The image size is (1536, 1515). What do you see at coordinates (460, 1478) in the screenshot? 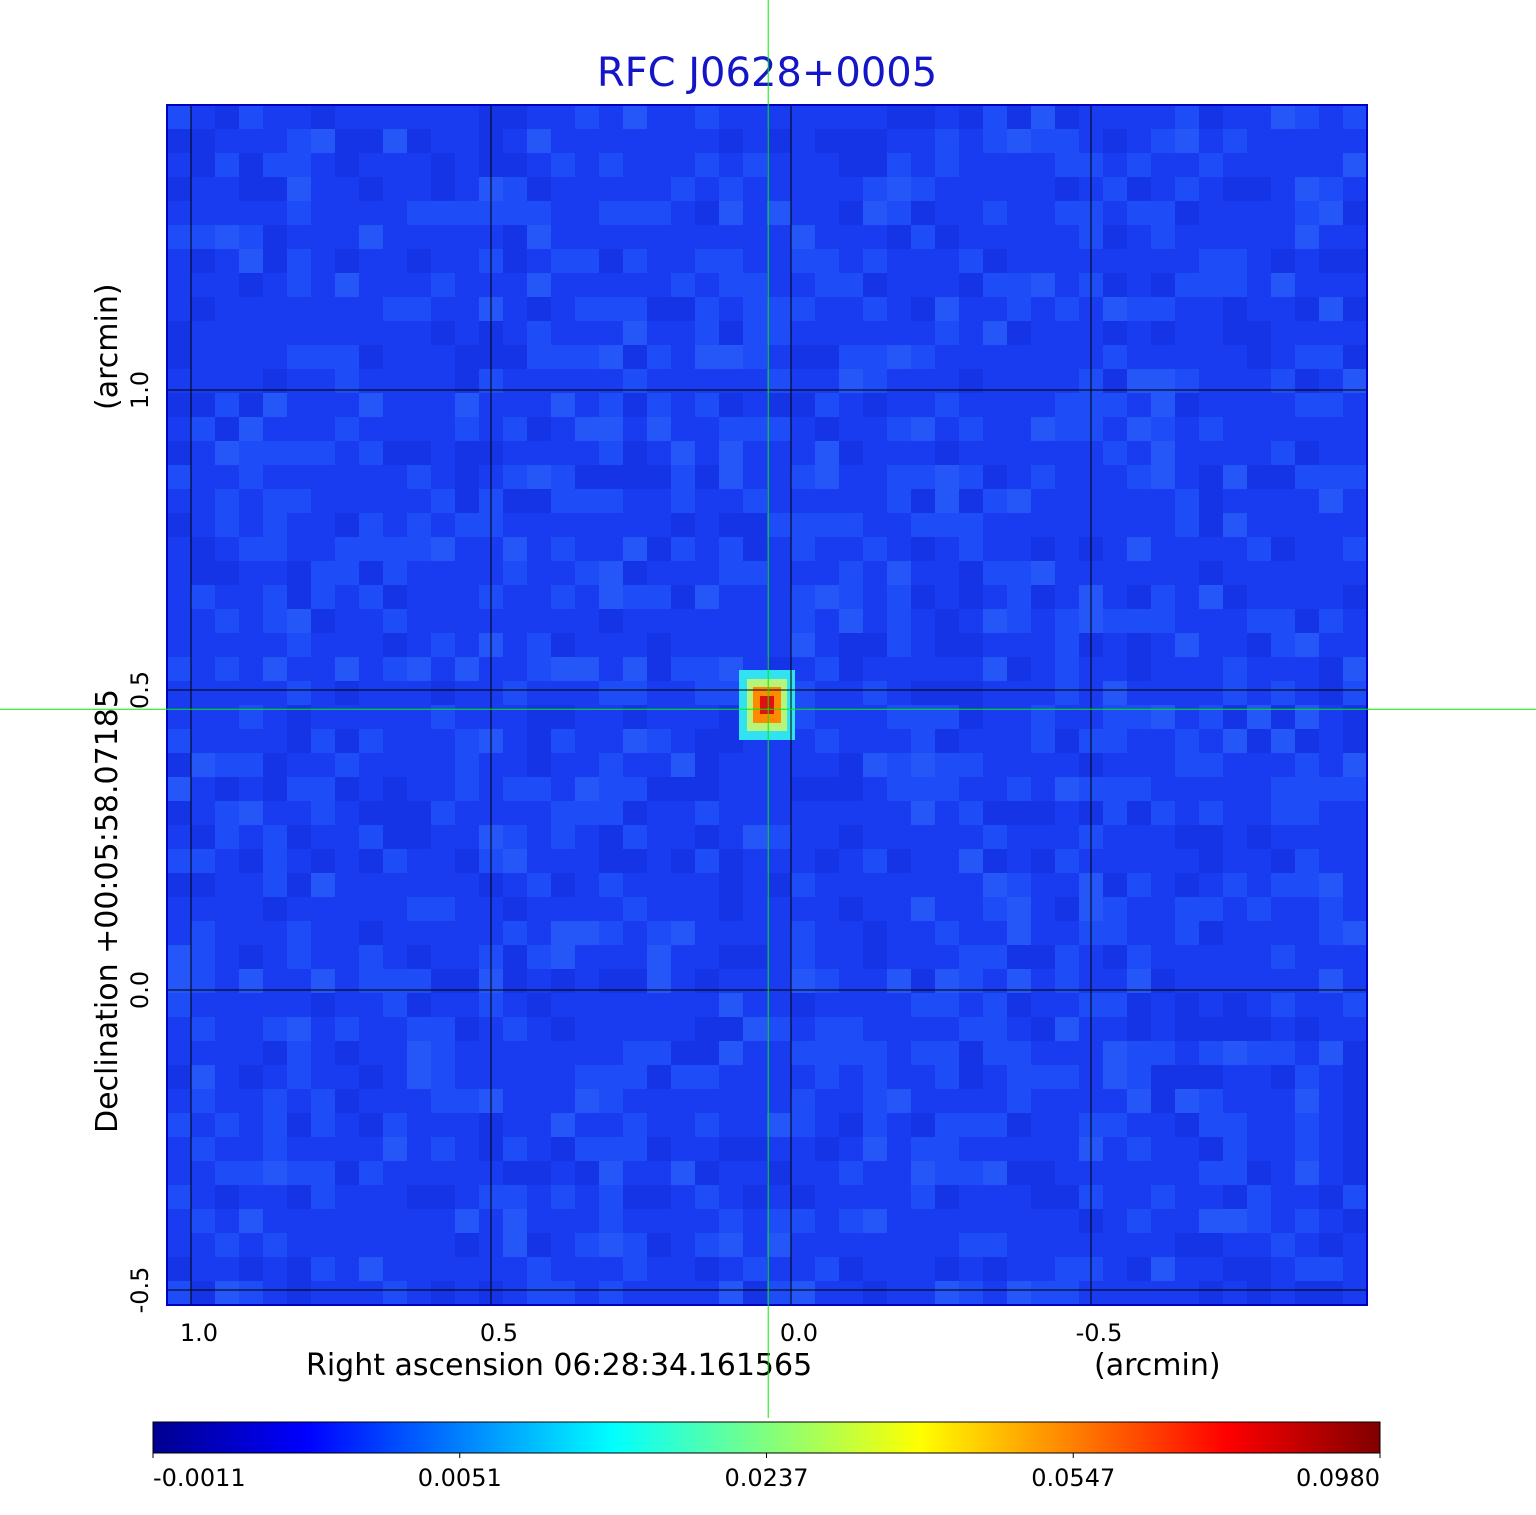
I see `colorbar-tick-label: 0.0051` at bounding box center [460, 1478].